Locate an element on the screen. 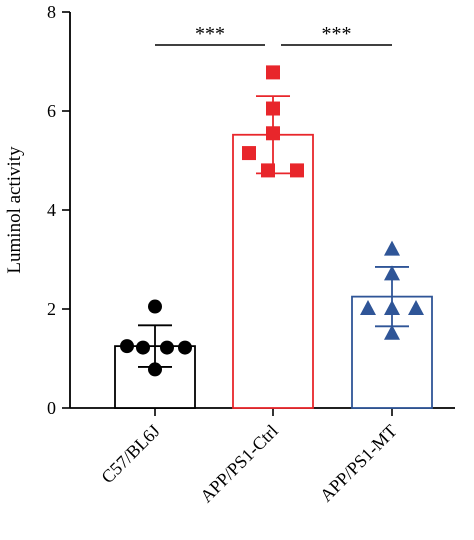  y-tick-label: 2 is located at coordinates (51, 309).